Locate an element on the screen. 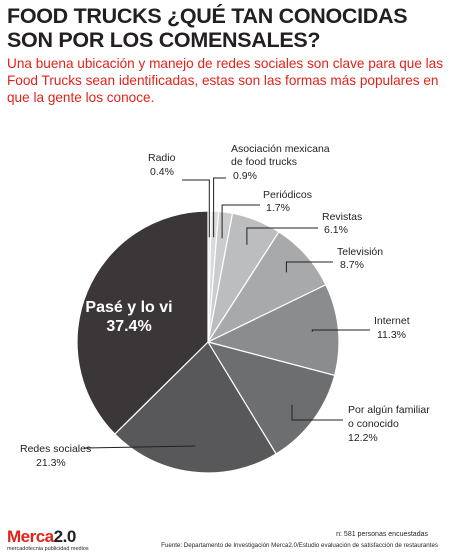 This screenshot has height=559, width=450. value-redes-sociales: 21.3% is located at coordinates (51, 463).